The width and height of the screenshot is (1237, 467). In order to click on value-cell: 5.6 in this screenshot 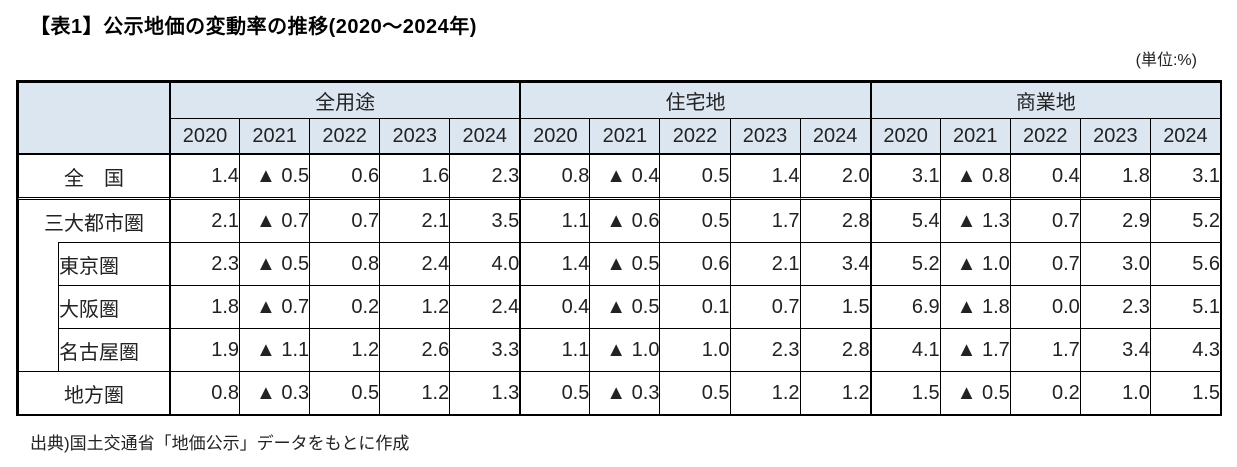, I will do `click(1184, 263)`.